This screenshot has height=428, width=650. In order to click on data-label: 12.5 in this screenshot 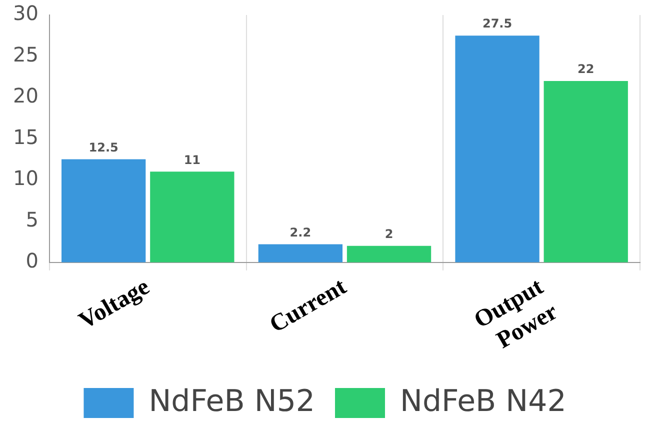, I will do `click(103, 147)`.